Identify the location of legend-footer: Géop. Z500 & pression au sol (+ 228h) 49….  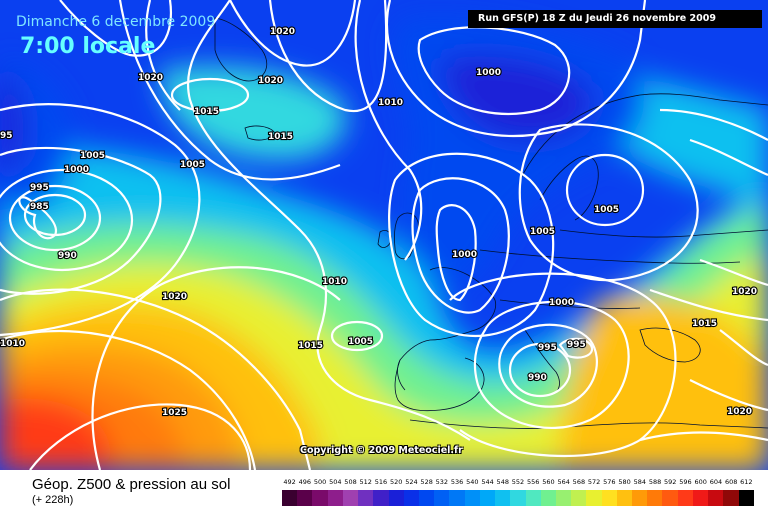
(384, 491).